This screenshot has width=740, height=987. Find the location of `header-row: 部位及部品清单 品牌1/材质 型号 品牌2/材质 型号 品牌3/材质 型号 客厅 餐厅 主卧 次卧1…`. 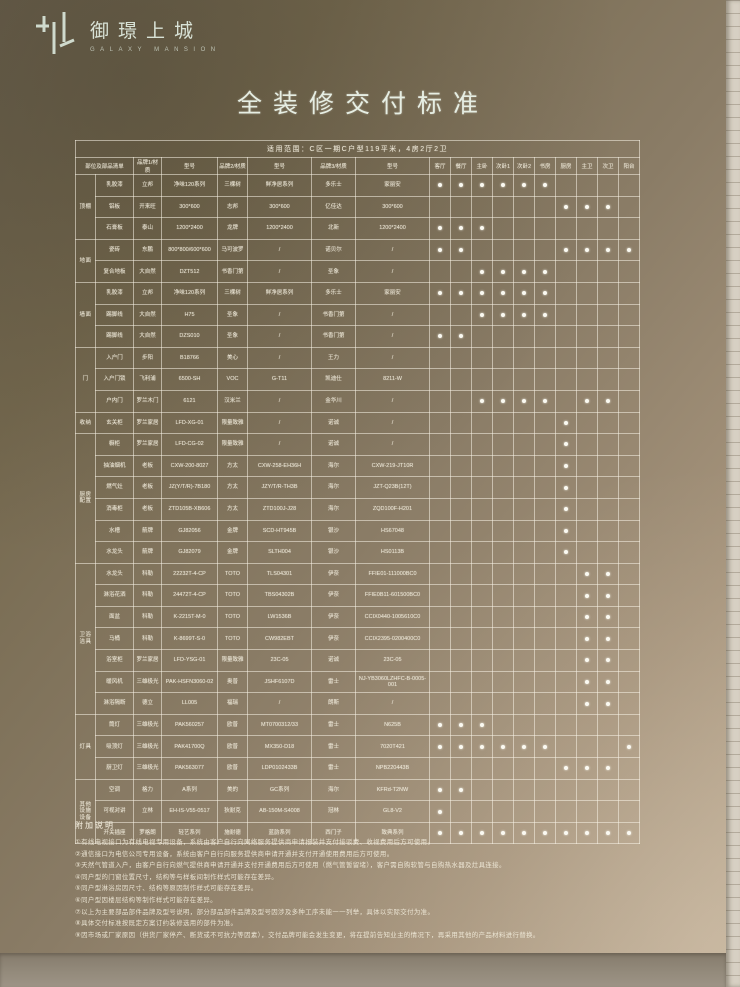

header-row: 部位及部品清单 品牌1/材质 型号 品牌2/材质 型号 品牌3/材质 型号 客厅 餐厅 主卧 次卧1… is located at coordinates (358, 166).